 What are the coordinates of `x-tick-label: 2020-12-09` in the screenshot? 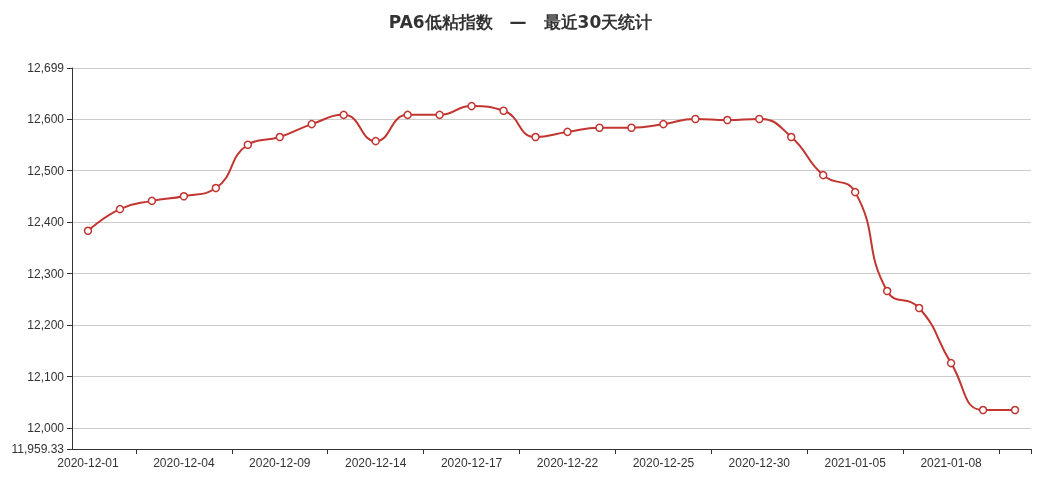 It's located at (280, 463).